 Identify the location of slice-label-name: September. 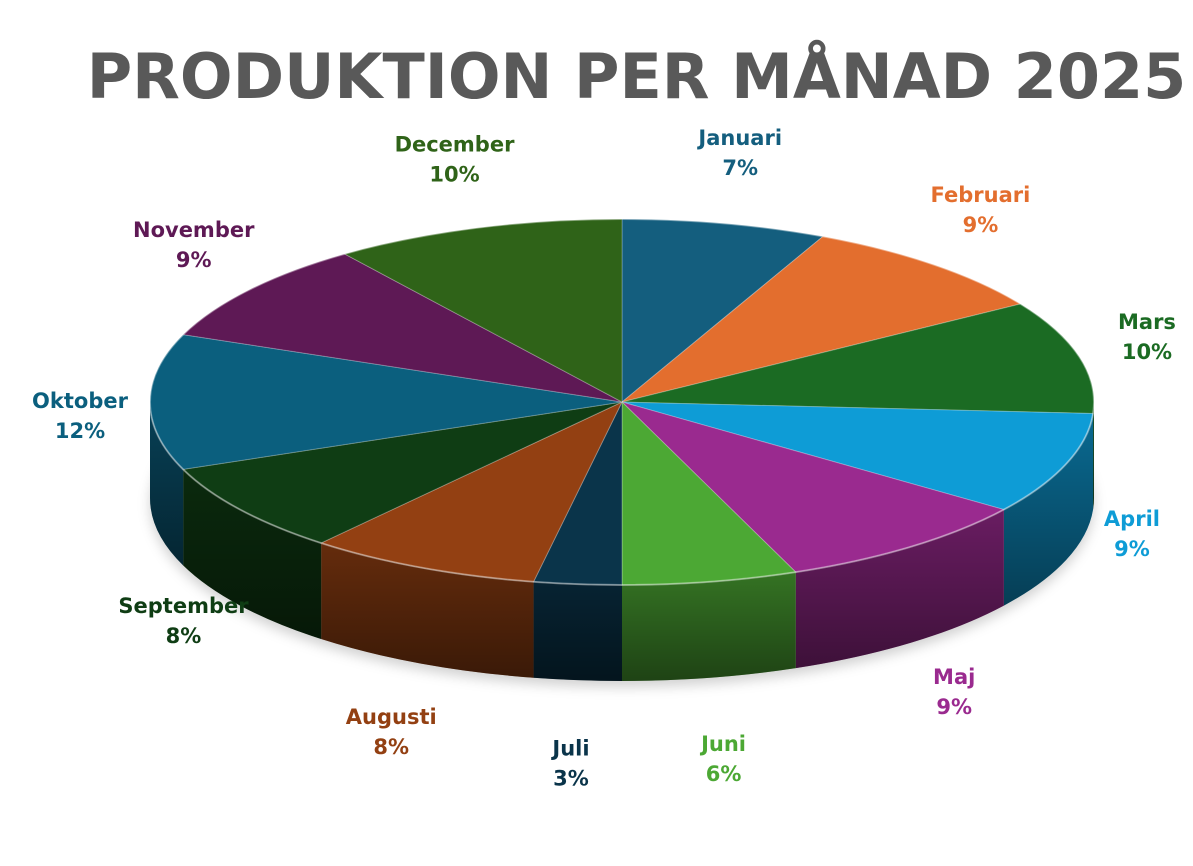
(183, 606).